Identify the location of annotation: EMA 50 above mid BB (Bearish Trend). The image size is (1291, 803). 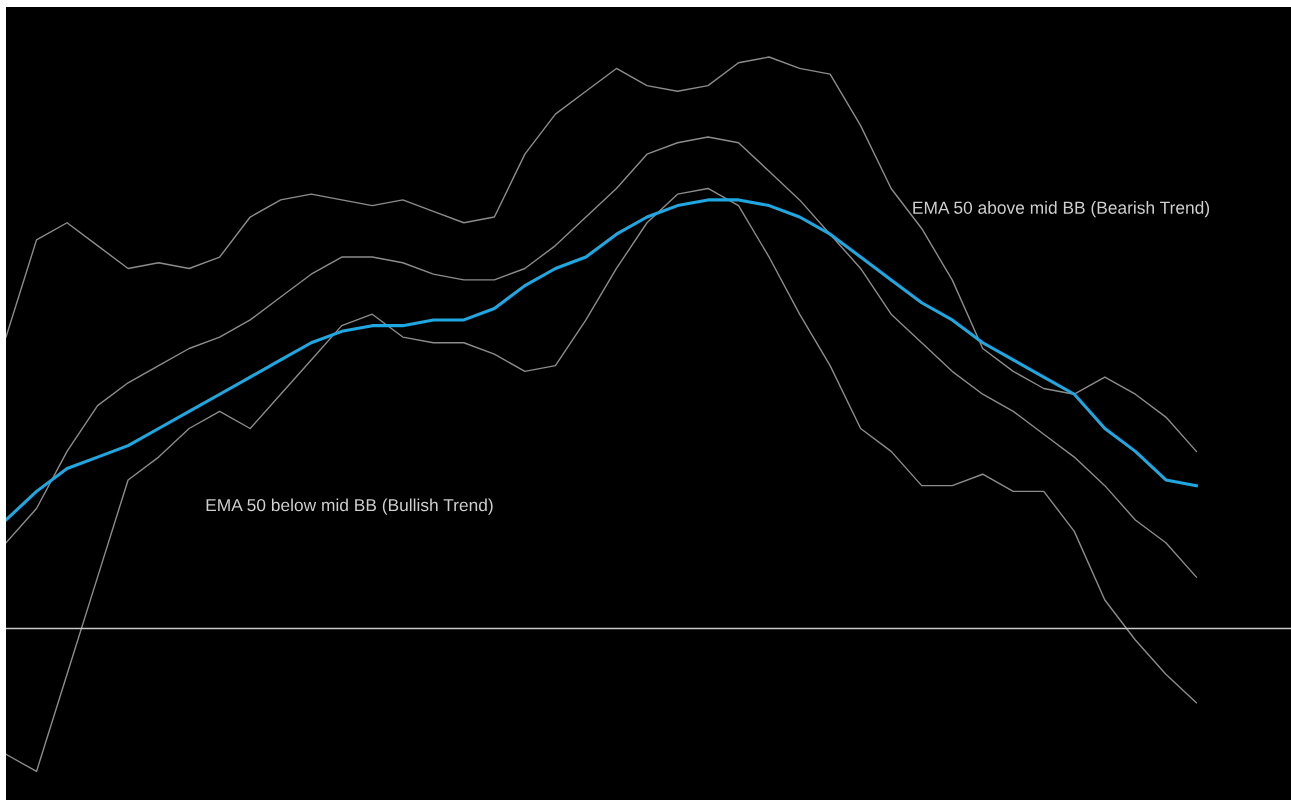
(1061, 209).